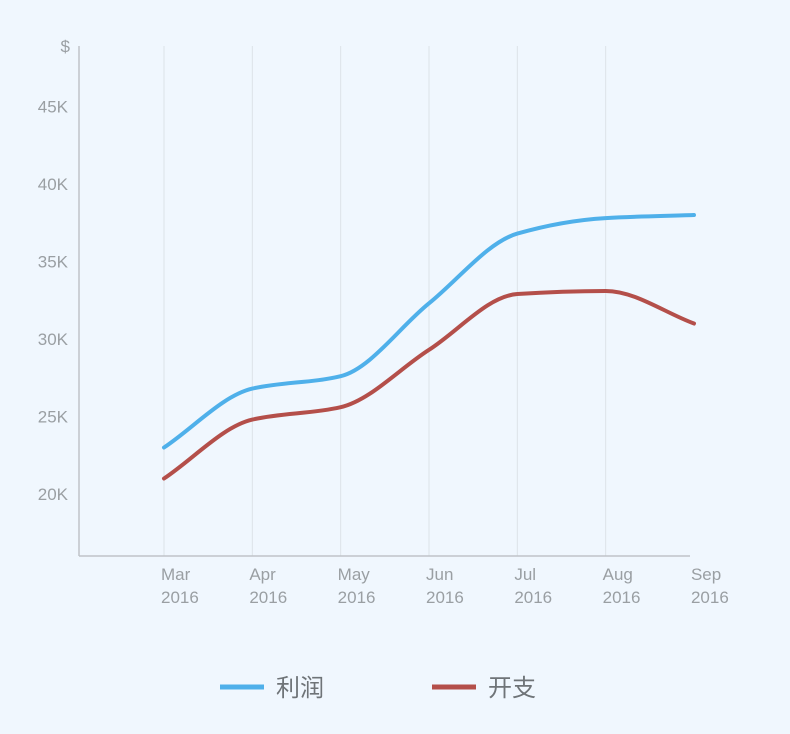 The height and width of the screenshot is (734, 790). I want to click on x-tick-label: Apr 2016, so click(268, 586).